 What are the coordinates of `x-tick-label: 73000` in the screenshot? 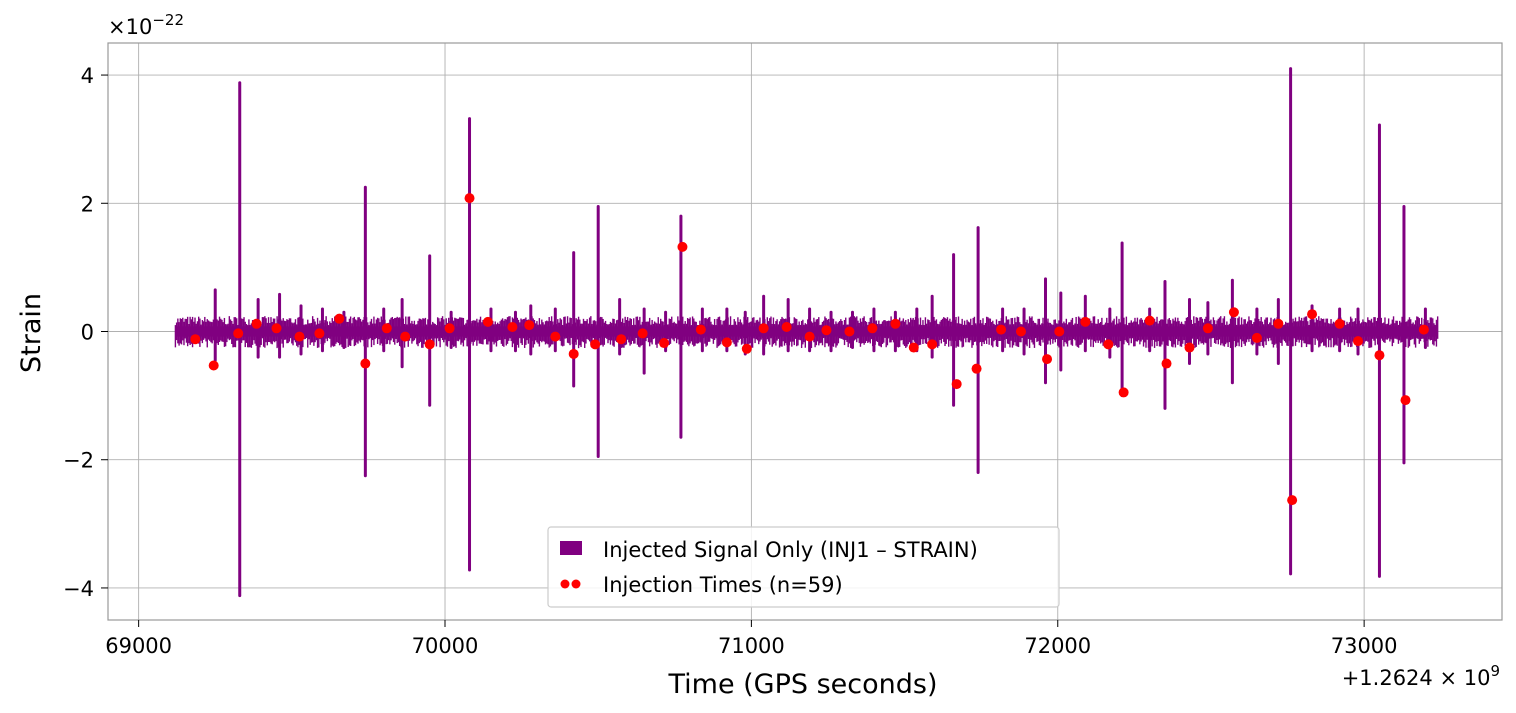 It's located at (1364, 646).